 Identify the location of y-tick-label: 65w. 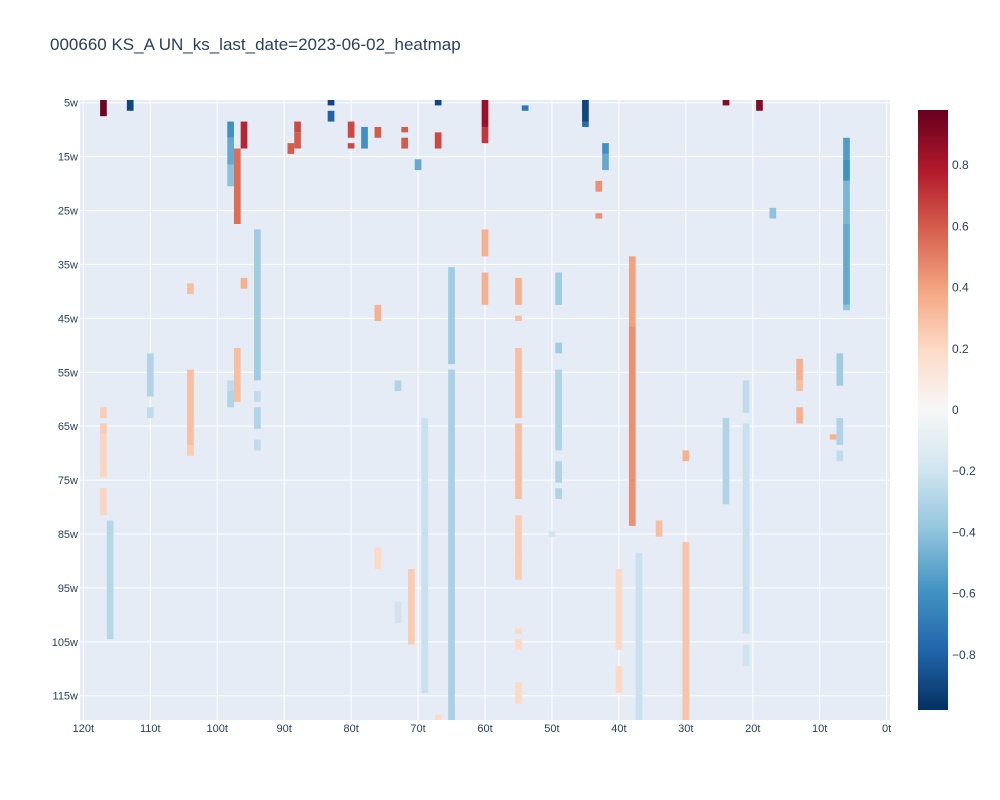
(68, 427).